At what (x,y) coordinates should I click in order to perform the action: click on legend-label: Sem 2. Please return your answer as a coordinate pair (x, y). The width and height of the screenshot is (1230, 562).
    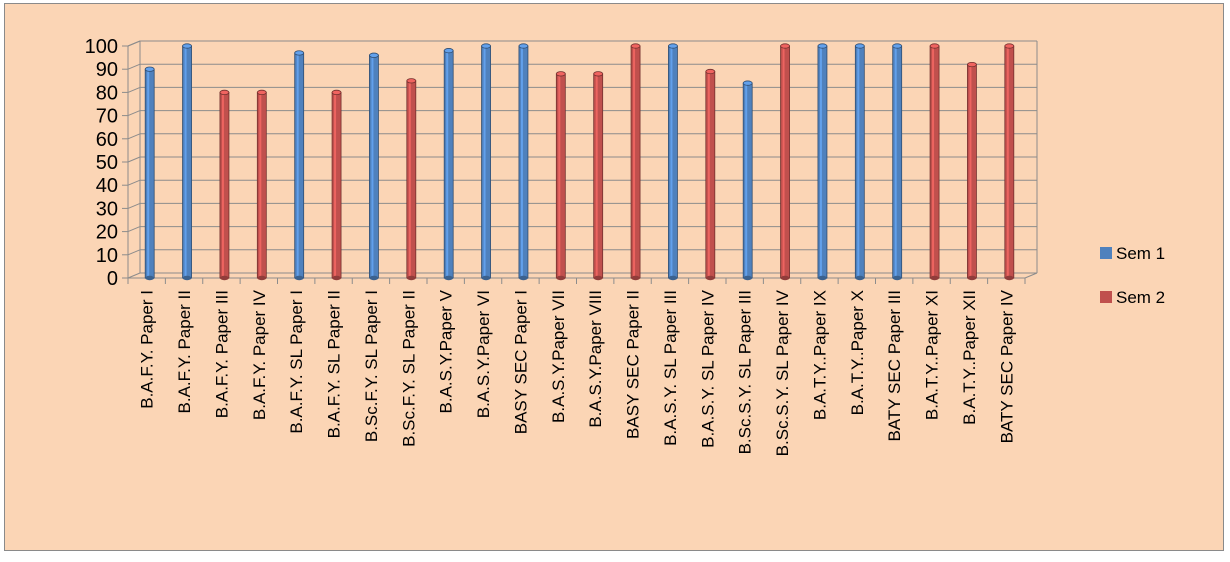
    Looking at the image, I should click on (1140, 297).